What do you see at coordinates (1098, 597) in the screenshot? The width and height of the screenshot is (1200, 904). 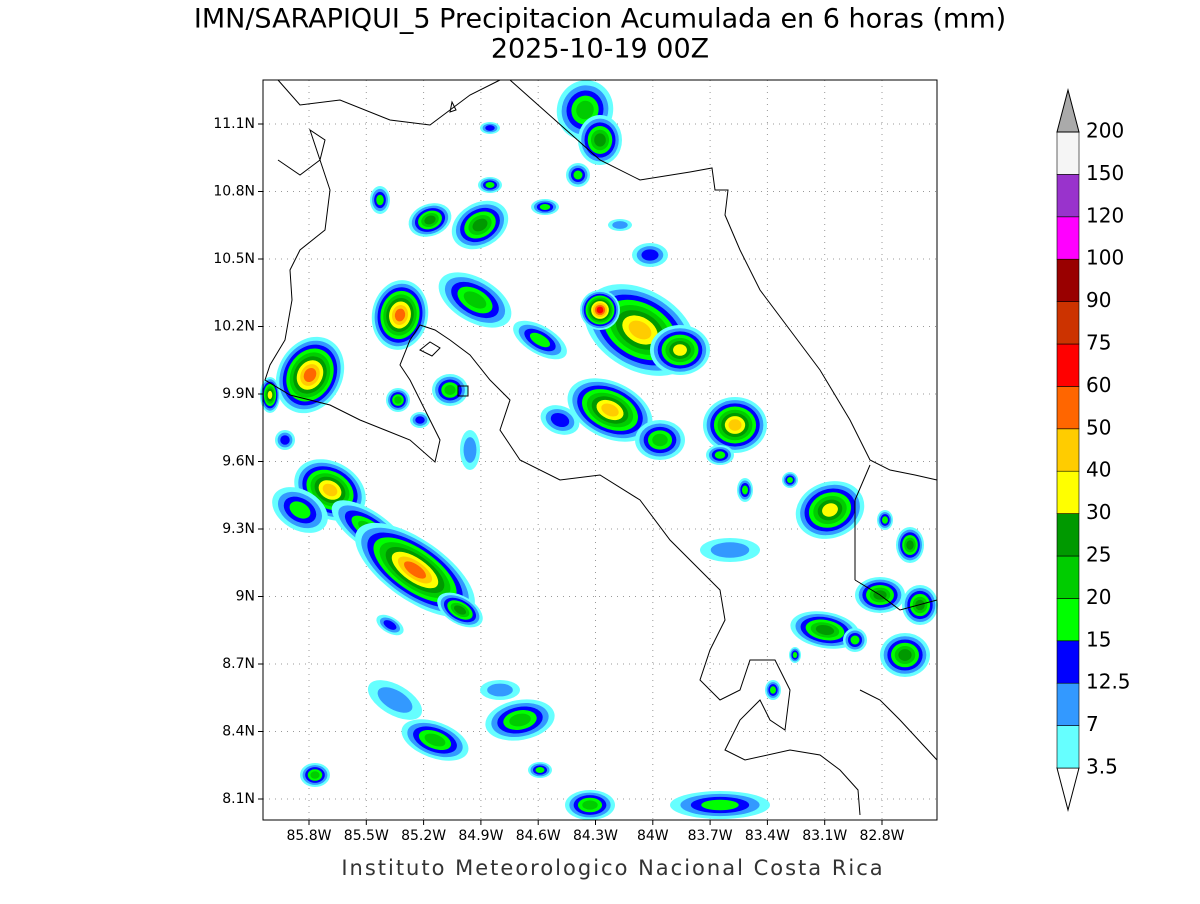 I see `colorbar-label: 20` at bounding box center [1098, 597].